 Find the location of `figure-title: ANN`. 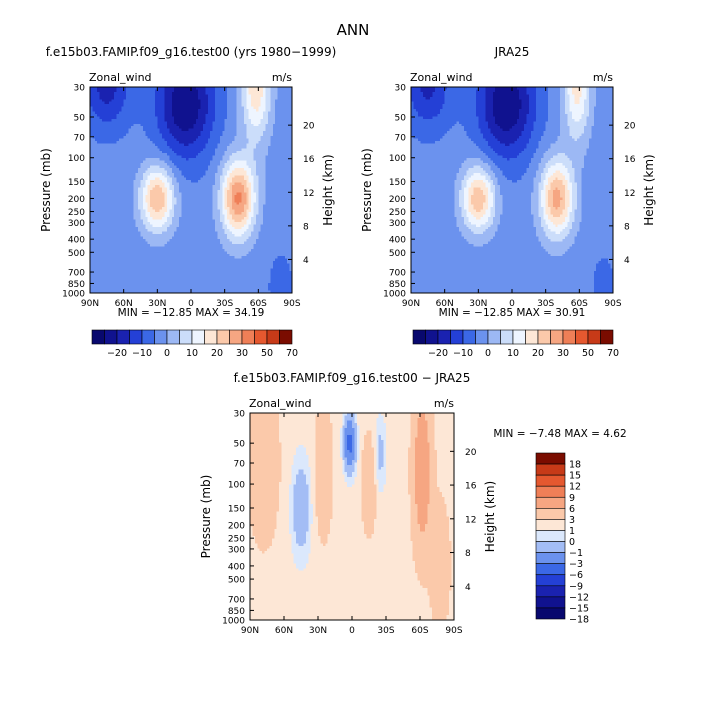

figure-title: ANN is located at coordinates (353, 30).